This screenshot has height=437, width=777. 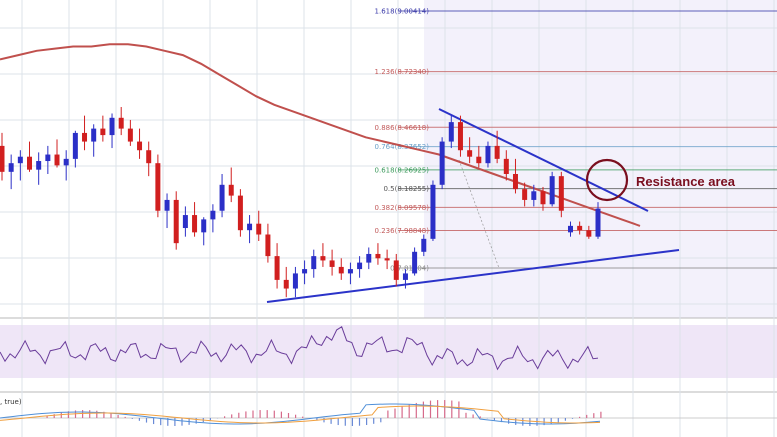 What do you see at coordinates (11, 402) in the screenshot?
I see `indicator-label: , true)` at bounding box center [11, 402].